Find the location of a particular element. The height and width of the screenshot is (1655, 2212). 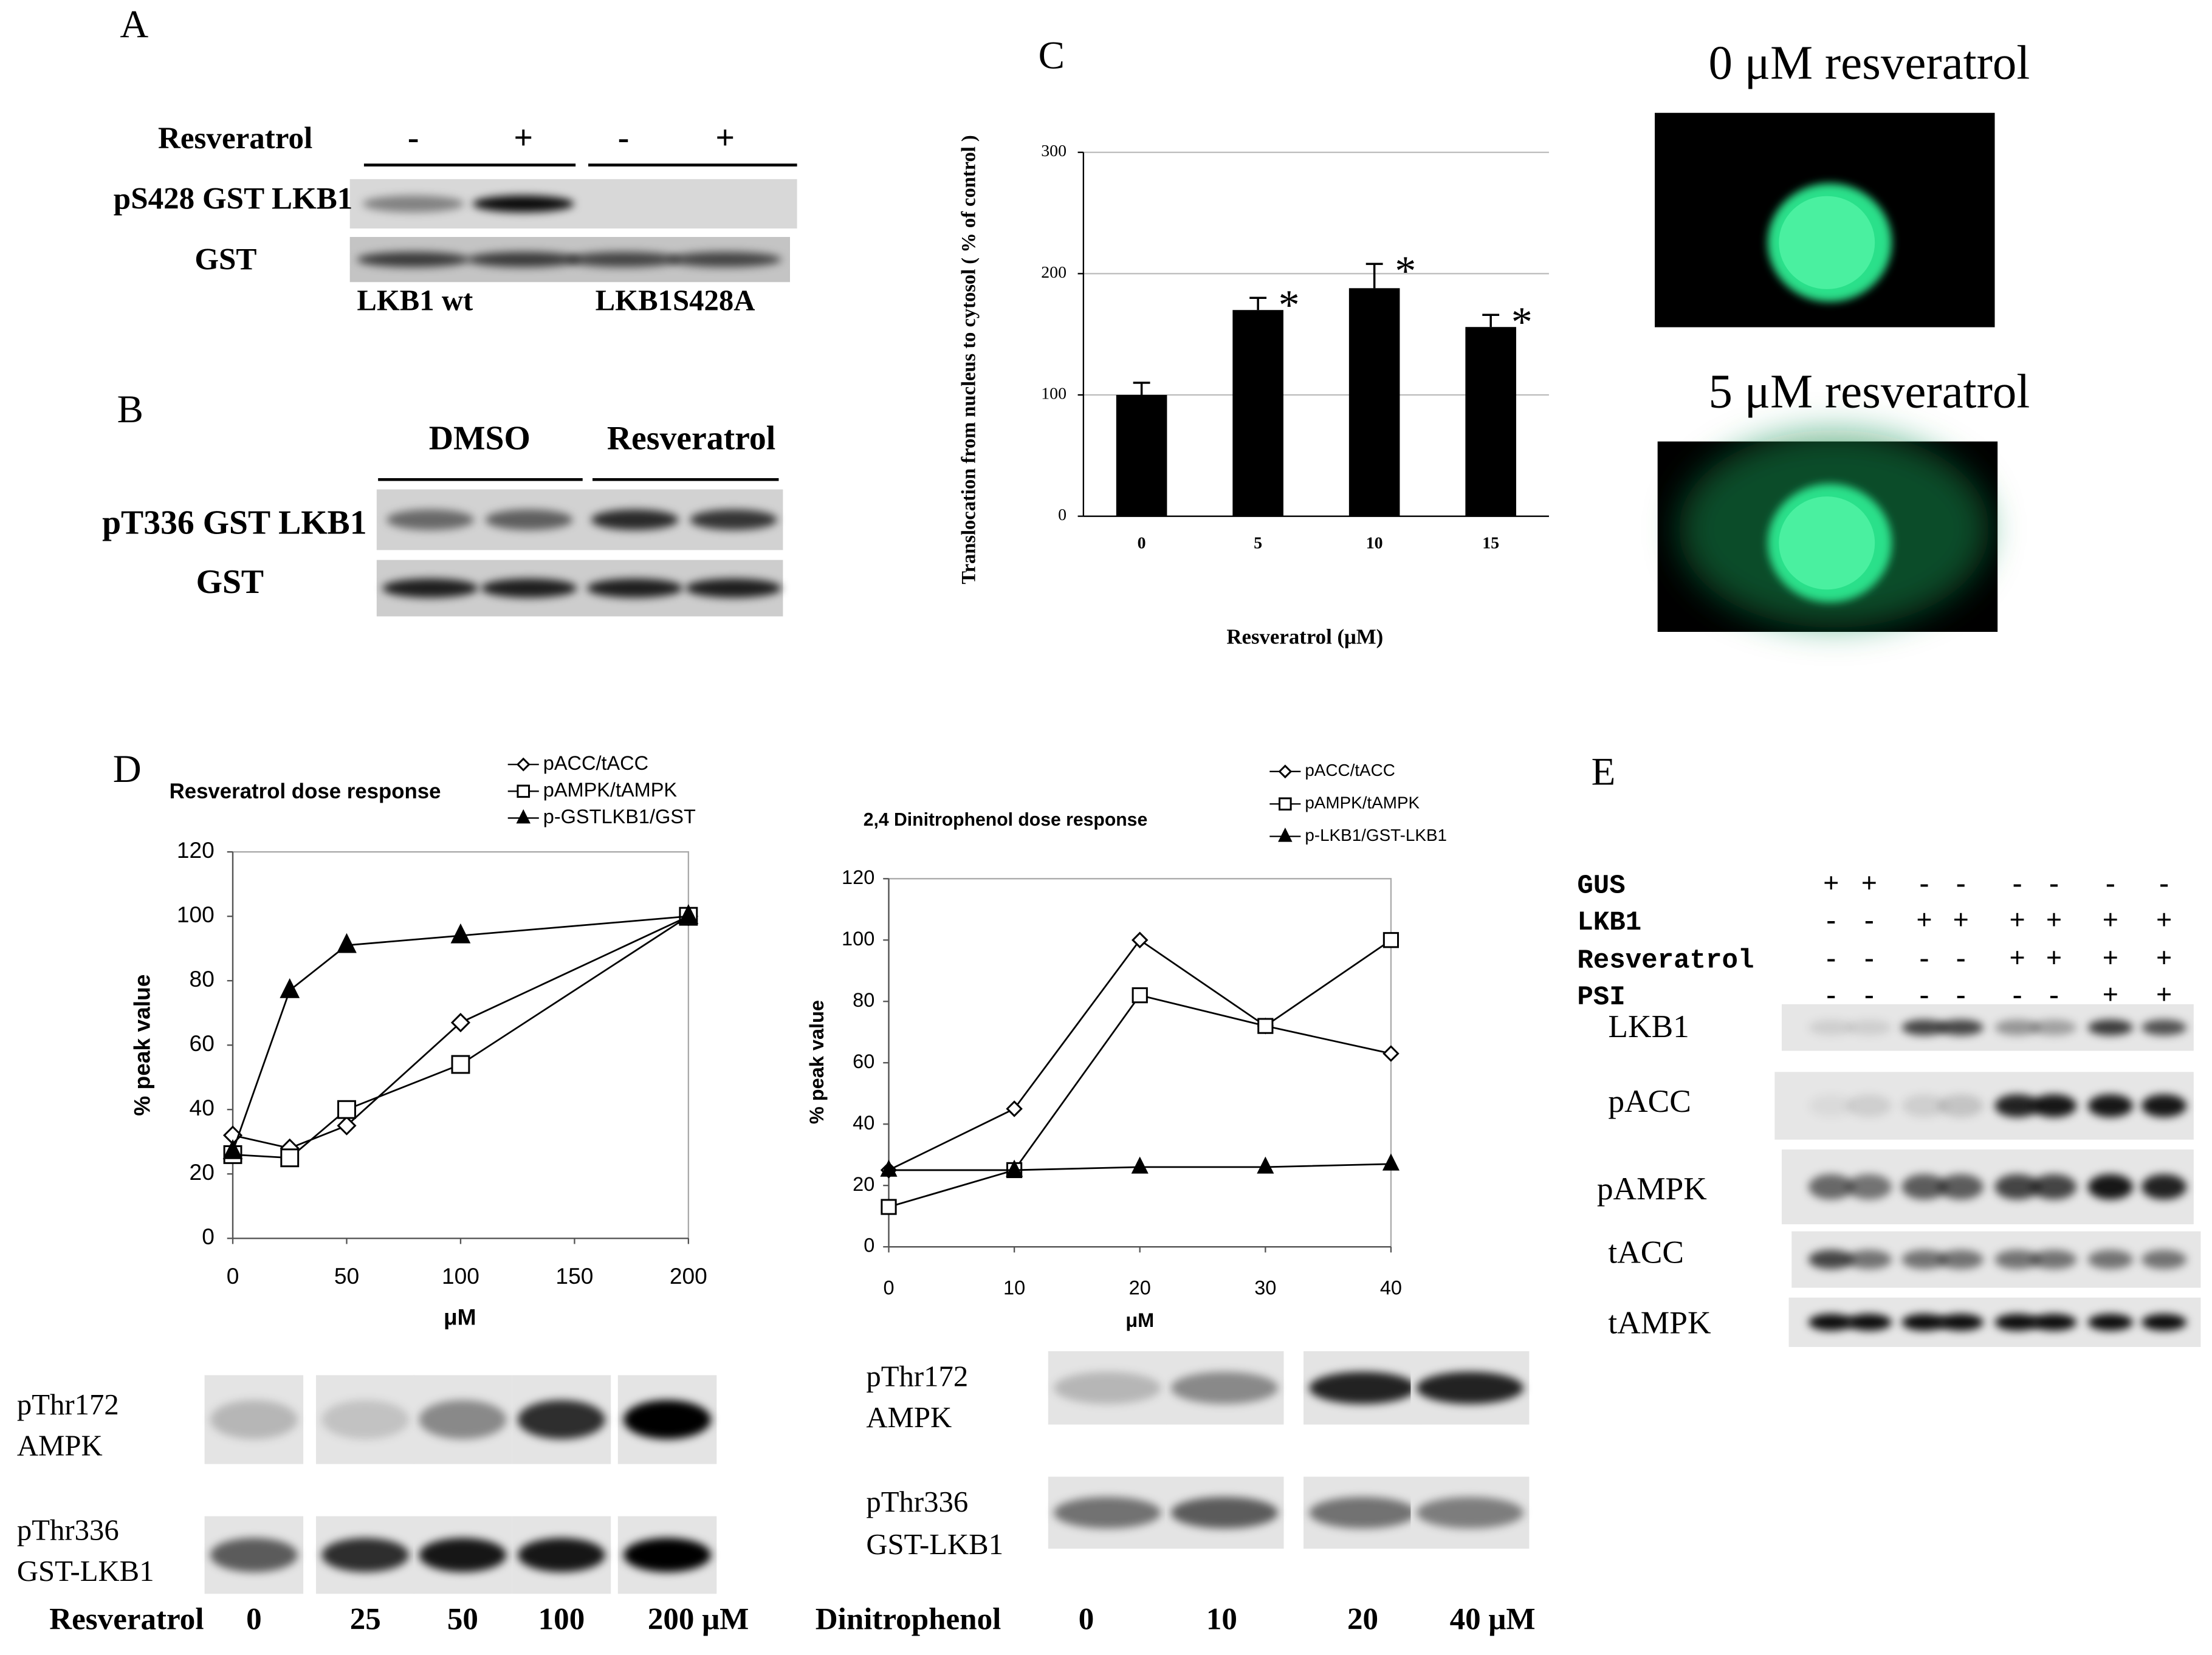

legend-label: pAMPK/tAMPK is located at coordinates (610, 790).